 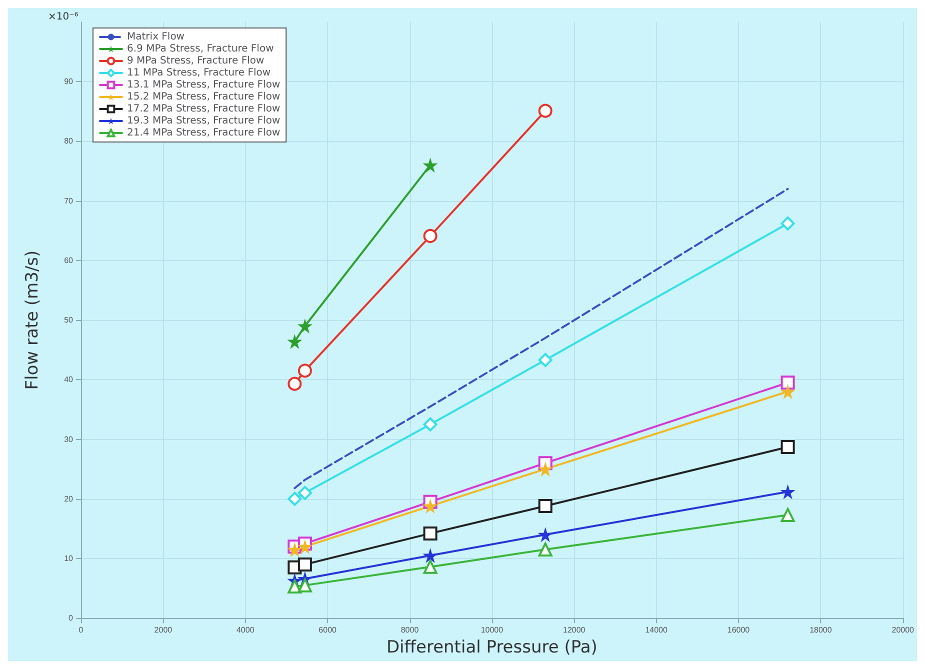 I want to click on legend-label: 11 MPa Stress, Fracture Flow, so click(x=199, y=73).